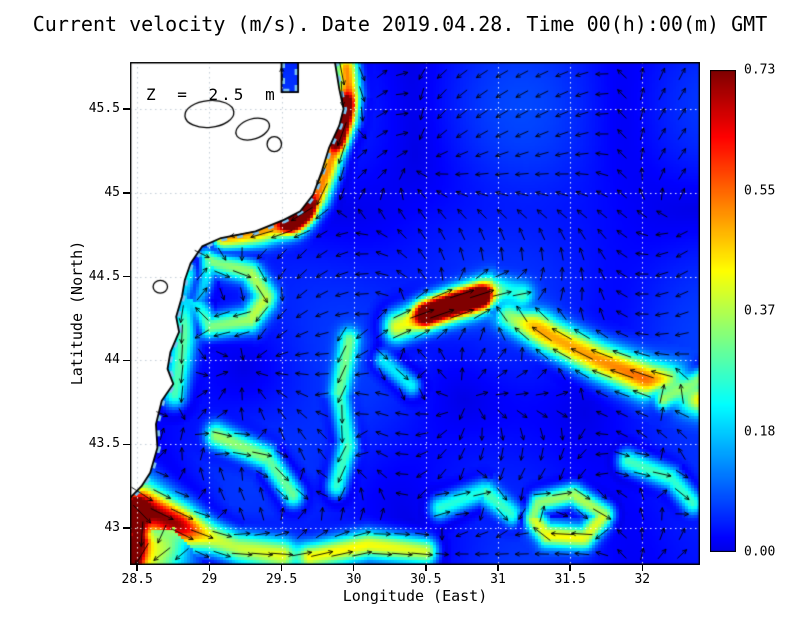 Image resolution: width=800 pixels, height=618 pixels. Describe the element at coordinates (104, 444) in the screenshot. I see `y-tick-label: 43.5` at that location.